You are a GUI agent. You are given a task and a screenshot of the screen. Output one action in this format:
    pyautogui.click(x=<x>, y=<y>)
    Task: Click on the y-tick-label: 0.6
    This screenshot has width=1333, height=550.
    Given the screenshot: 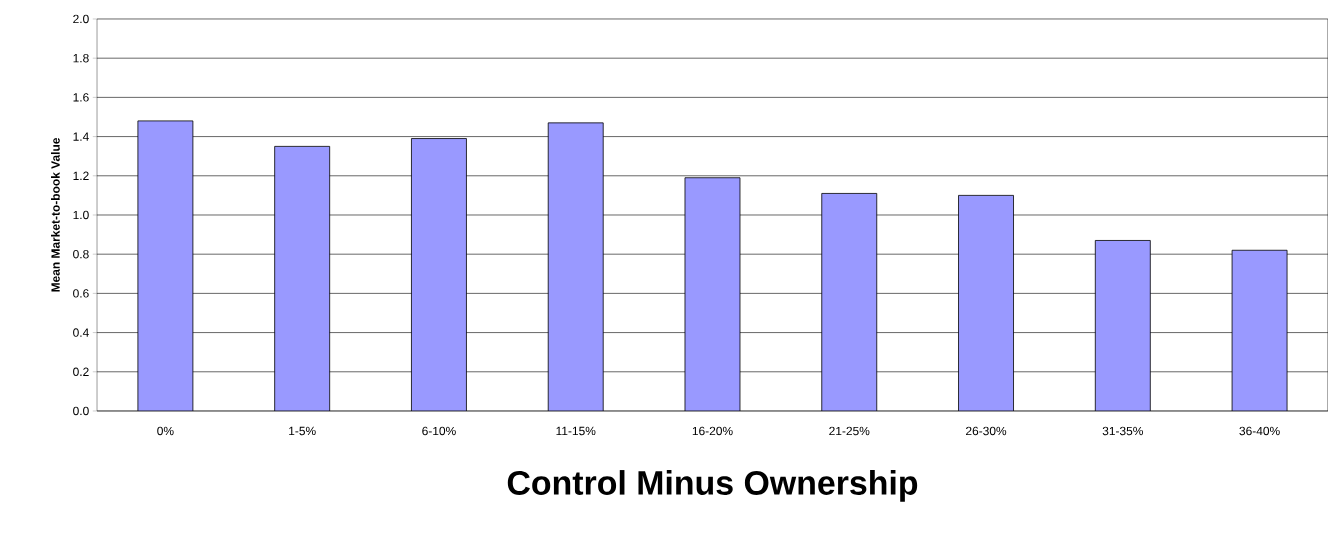 What is the action you would take?
    pyautogui.click(x=81, y=293)
    